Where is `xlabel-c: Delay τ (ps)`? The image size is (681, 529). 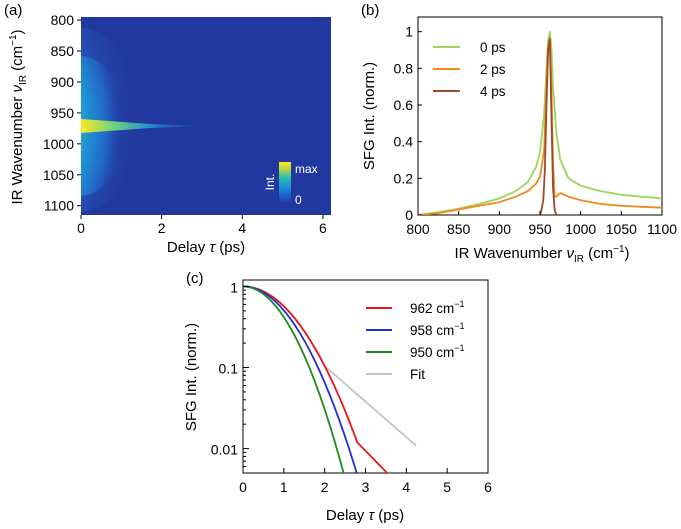 xlabel-c: Delay τ (ps) is located at coordinates (365, 515).